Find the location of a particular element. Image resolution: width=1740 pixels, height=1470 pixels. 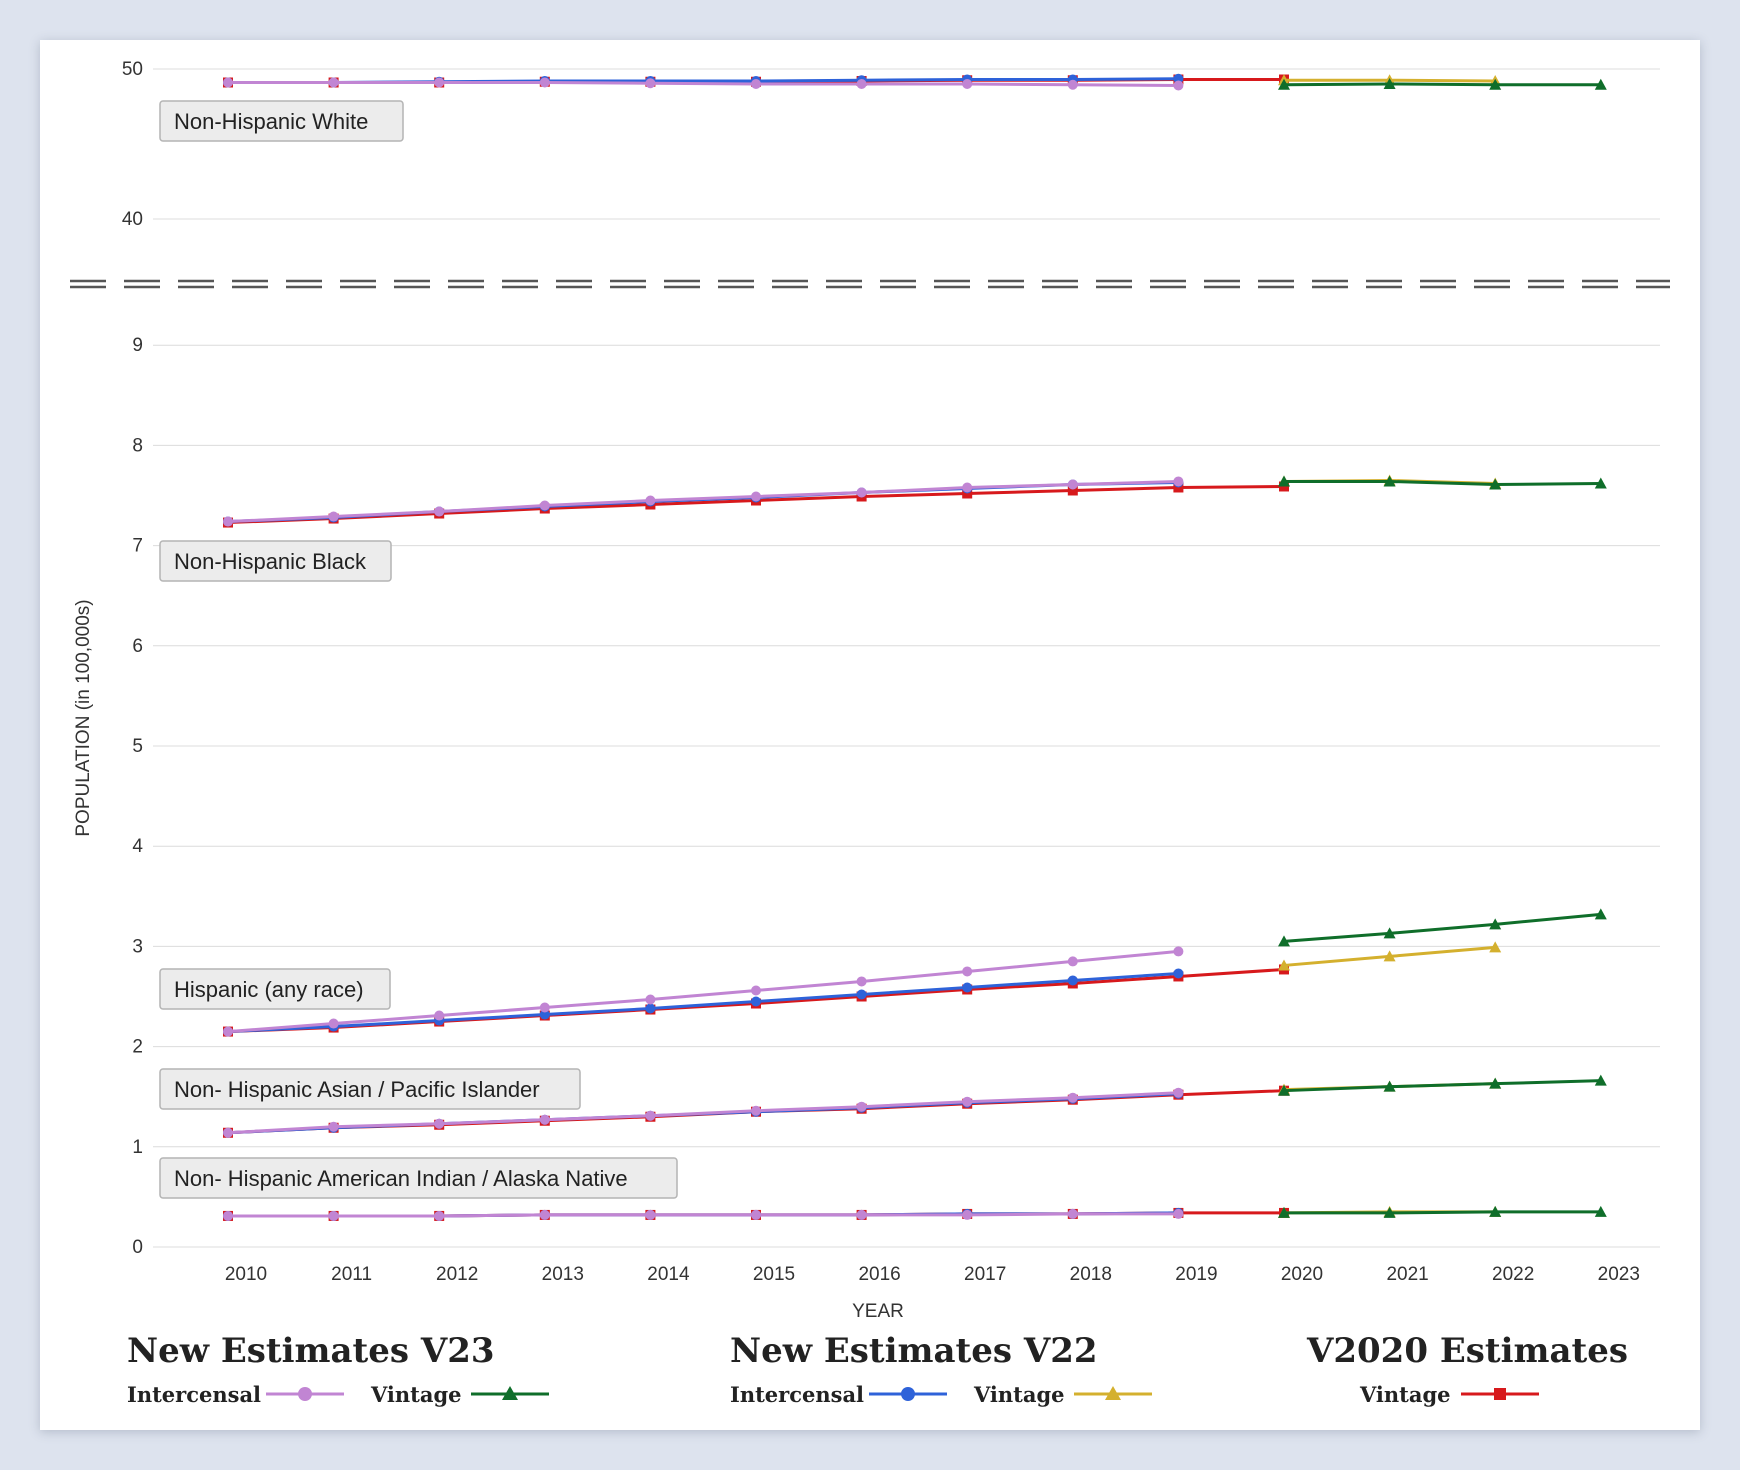

y-tick-label: 4 is located at coordinates (137, 846).